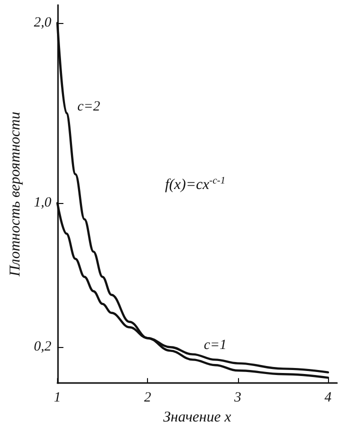 Image resolution: width=344 pixels, height=430 pixels. Describe the element at coordinates (57, 398) in the screenshot. I see `x-tick-label: 1` at that location.